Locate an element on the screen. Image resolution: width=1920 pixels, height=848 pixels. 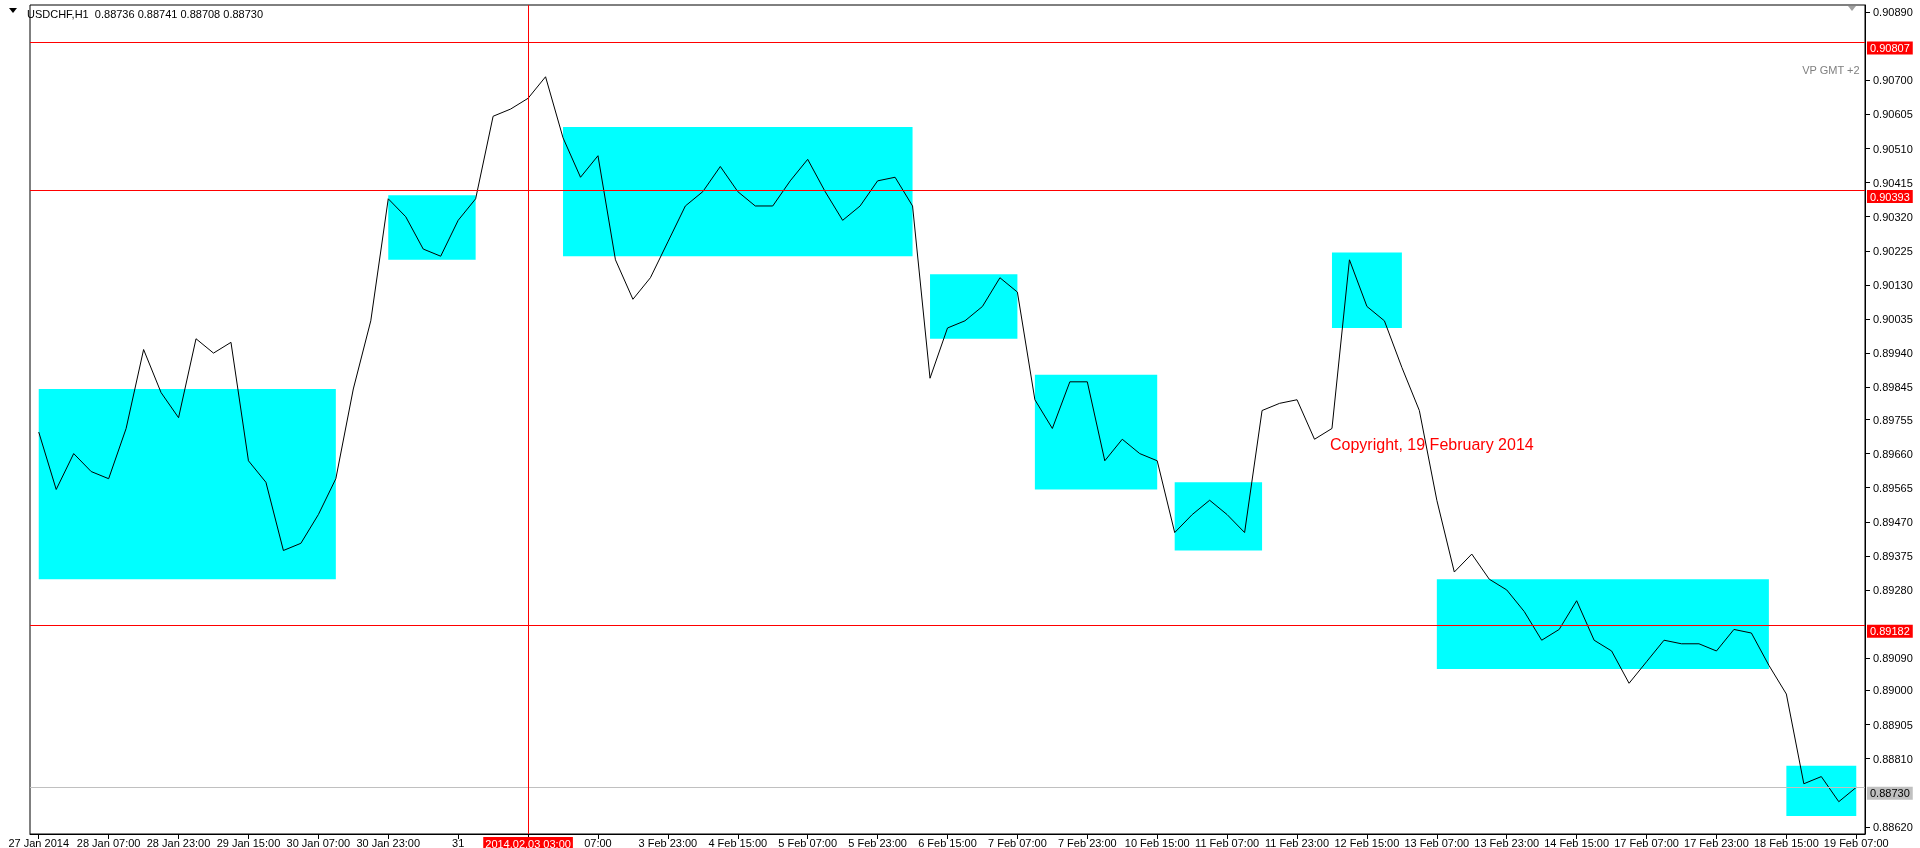
x-tick-label: 6 Feb 15:00 is located at coordinates (947, 842).